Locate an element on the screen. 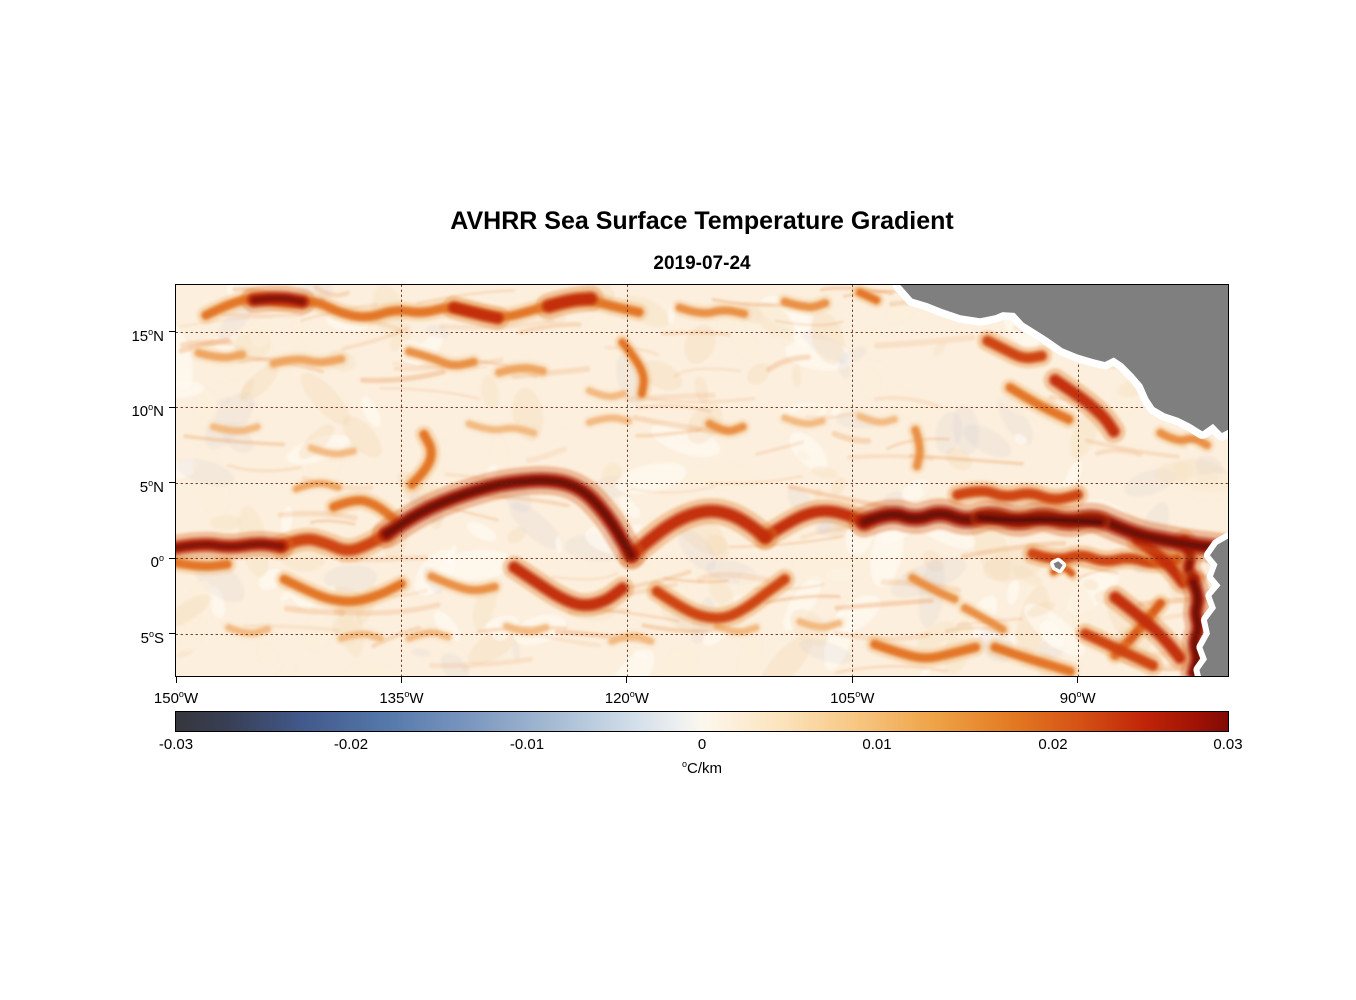 The width and height of the screenshot is (1356, 1000). colorbar-gradient is located at coordinates (702, 721).